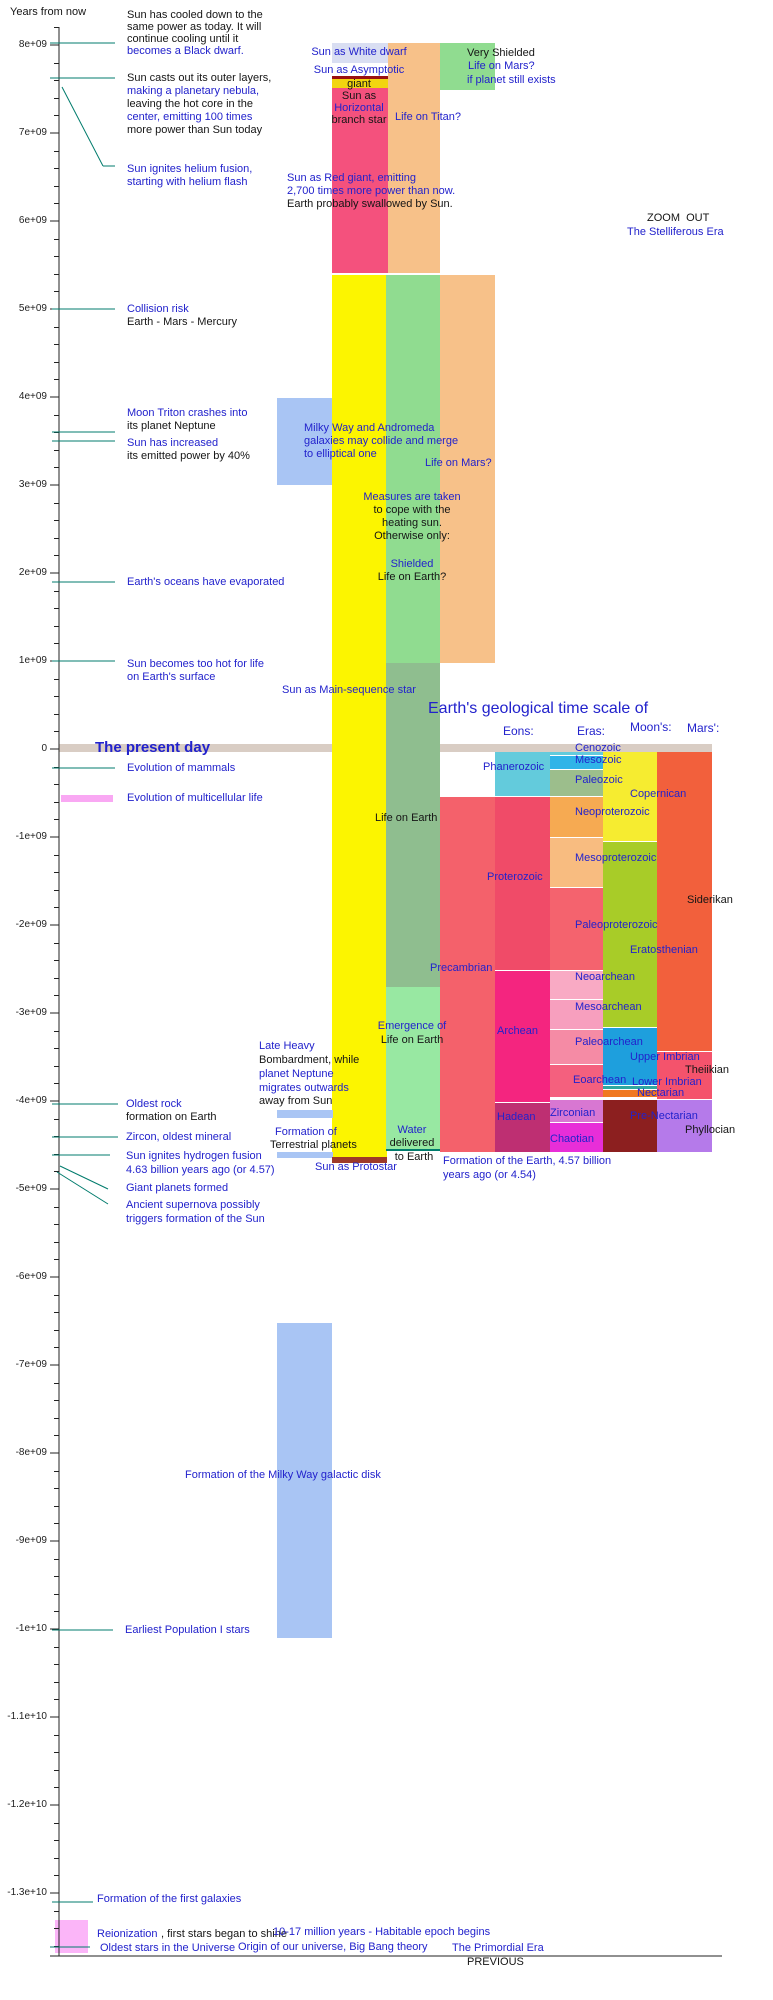 The image size is (773, 2000). What do you see at coordinates (514, 767) in the screenshot?
I see `label-phanerozoic: Phanerozoic` at bounding box center [514, 767].